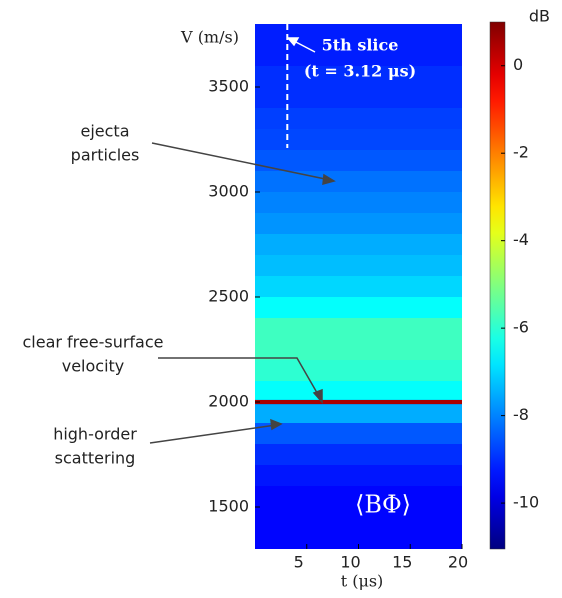 The image size is (562, 598). What do you see at coordinates (521, 239) in the screenshot?
I see `colorbar-tick-label: -4` at bounding box center [521, 239].